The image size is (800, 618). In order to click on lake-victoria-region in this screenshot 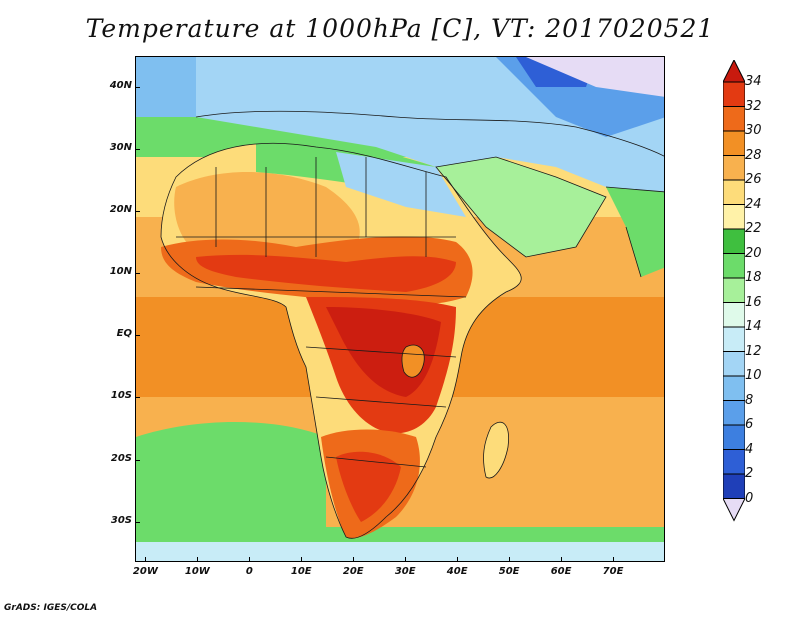, I will do `click(413, 361)`.